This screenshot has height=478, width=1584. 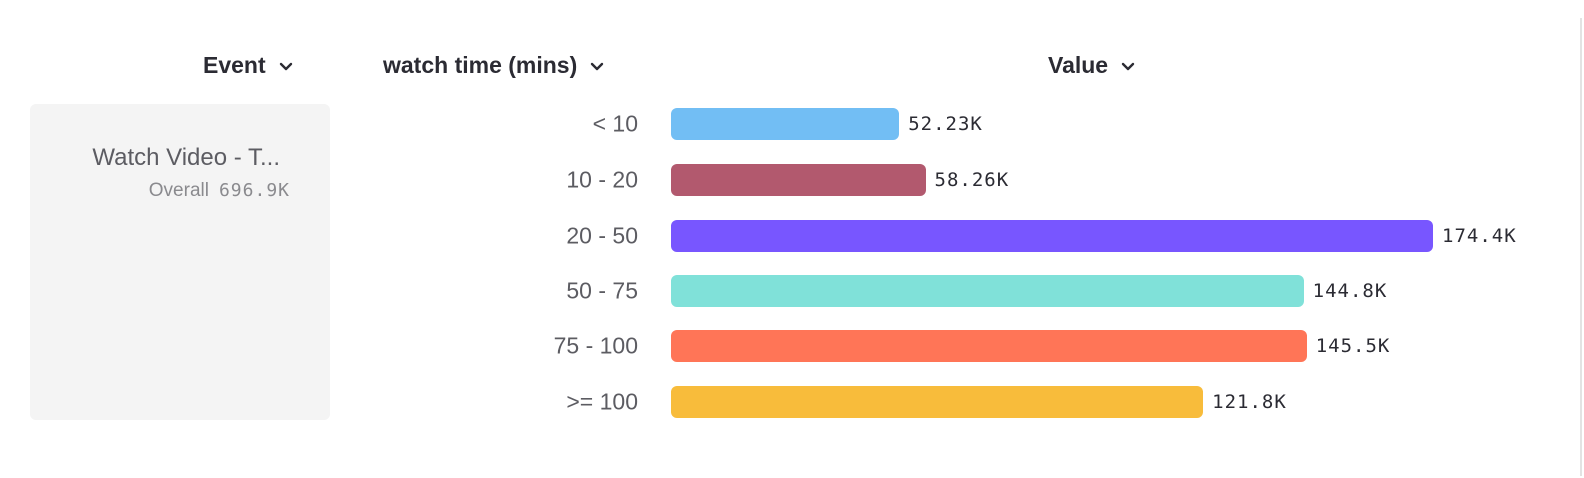 What do you see at coordinates (1249, 402) in the screenshot?
I see `value-label: 121.8K` at bounding box center [1249, 402].